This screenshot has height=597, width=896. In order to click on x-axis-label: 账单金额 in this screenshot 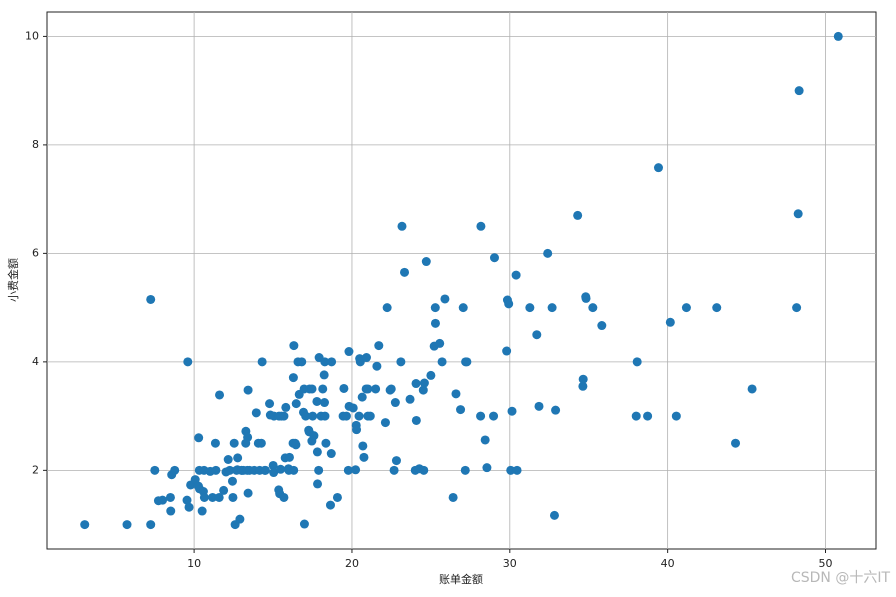, I will do `click(461, 579)`.